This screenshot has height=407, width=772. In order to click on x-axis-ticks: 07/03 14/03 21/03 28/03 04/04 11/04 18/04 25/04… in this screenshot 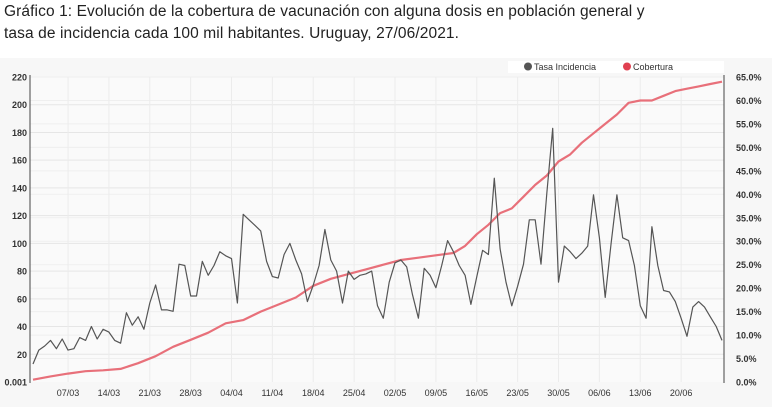, I will do `click(375, 393)`.